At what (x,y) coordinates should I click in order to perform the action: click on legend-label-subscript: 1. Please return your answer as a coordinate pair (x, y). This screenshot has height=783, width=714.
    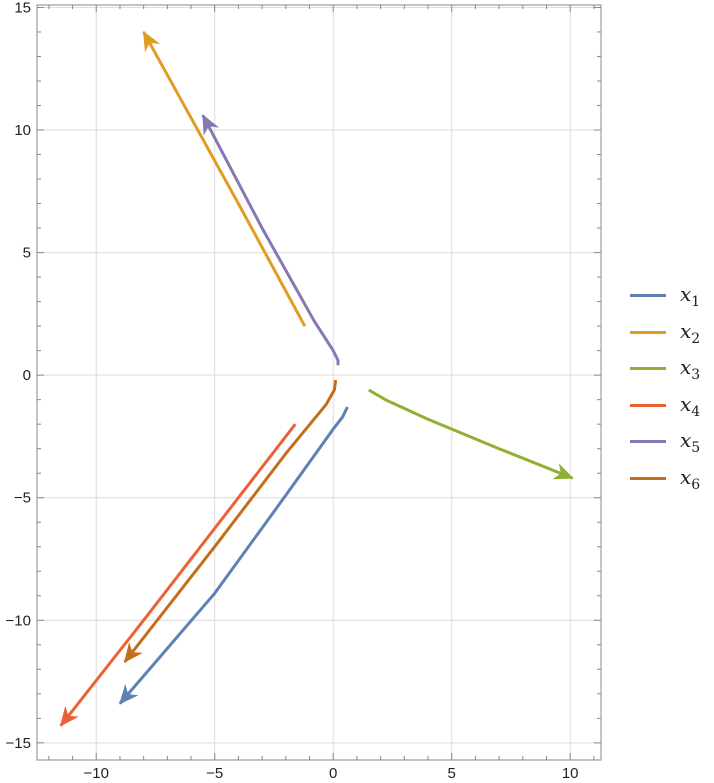
    Looking at the image, I should click on (696, 302).